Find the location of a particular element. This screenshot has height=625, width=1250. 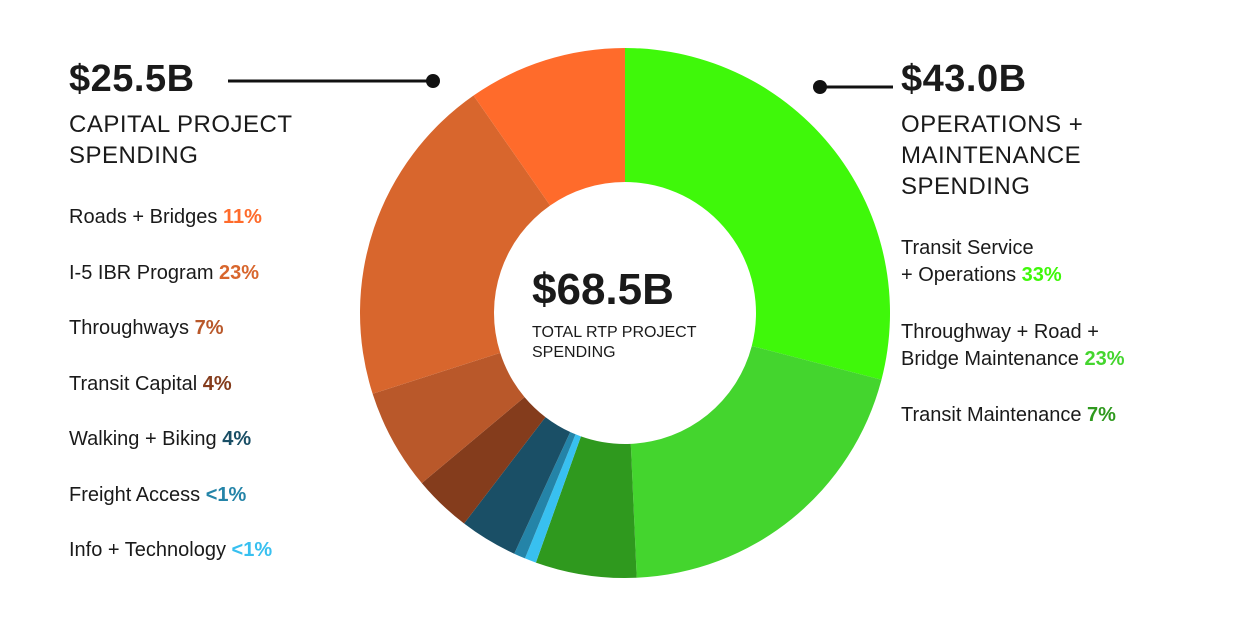

legend-item: Transit Capital 4% is located at coordinates (150, 384).